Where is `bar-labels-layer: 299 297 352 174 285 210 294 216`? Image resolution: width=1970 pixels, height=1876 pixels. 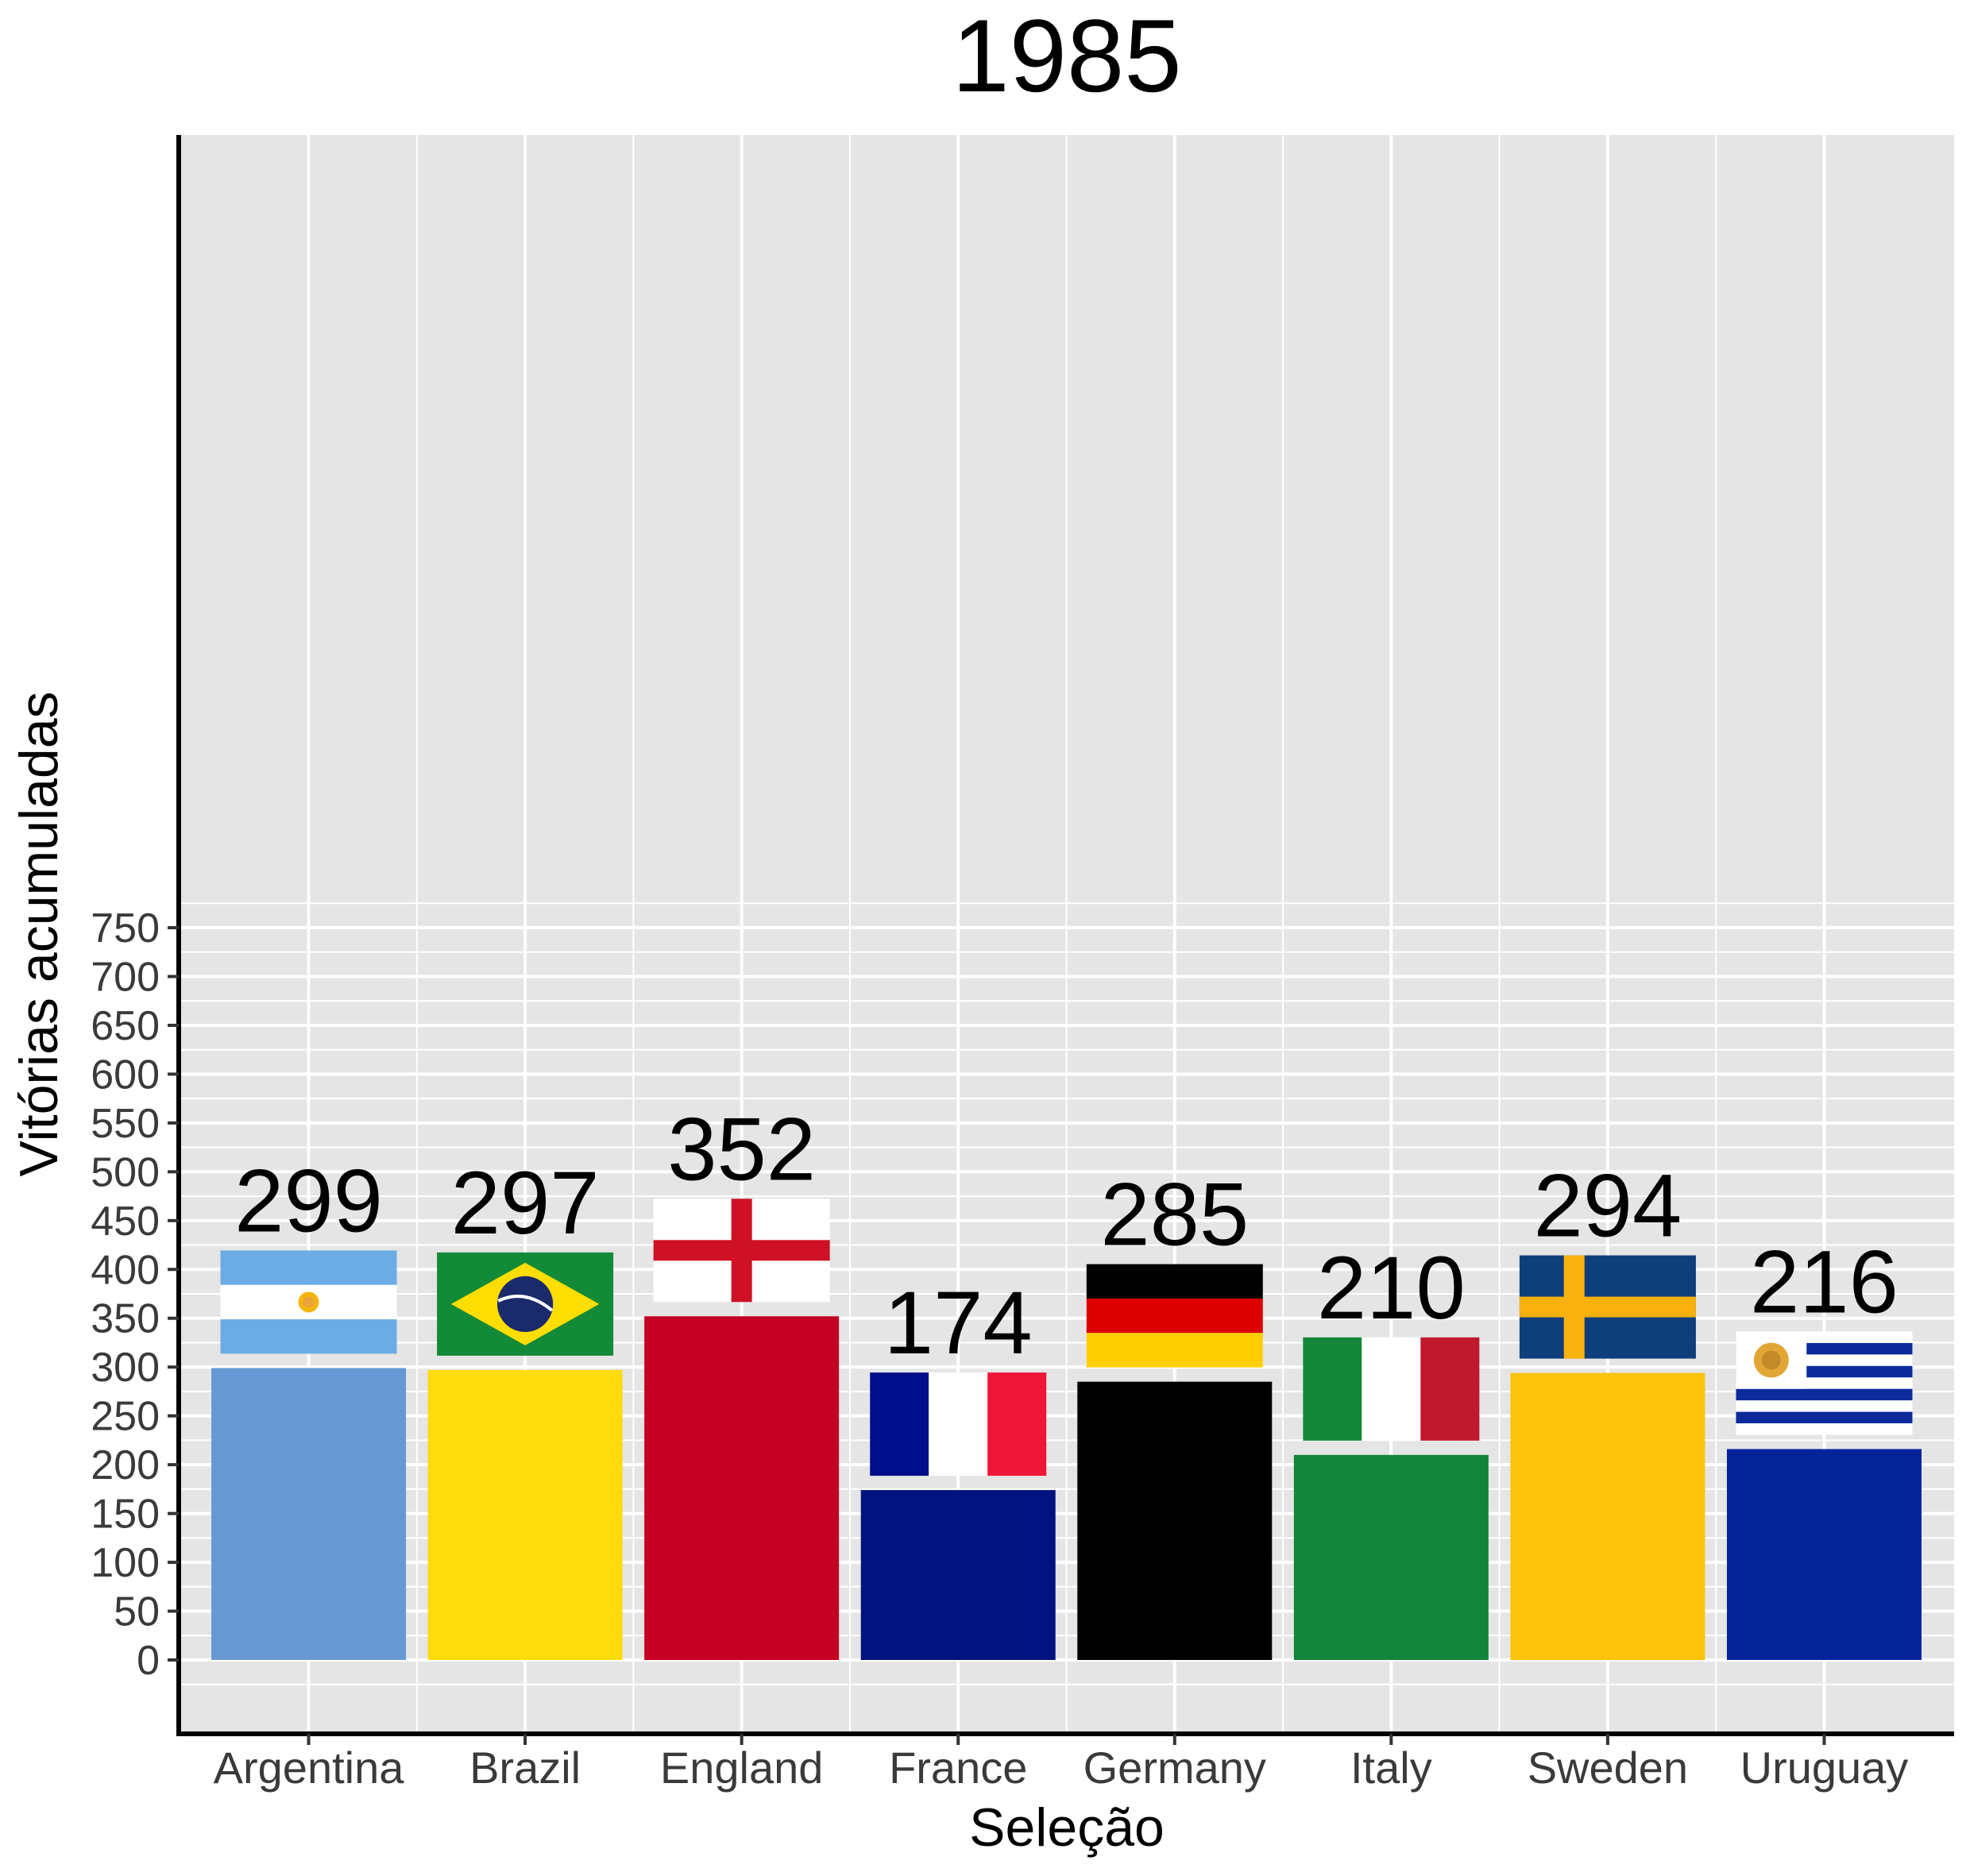
bar-labels-layer: 299 297 352 174 285 210 294 216 is located at coordinates (1066, 1235).